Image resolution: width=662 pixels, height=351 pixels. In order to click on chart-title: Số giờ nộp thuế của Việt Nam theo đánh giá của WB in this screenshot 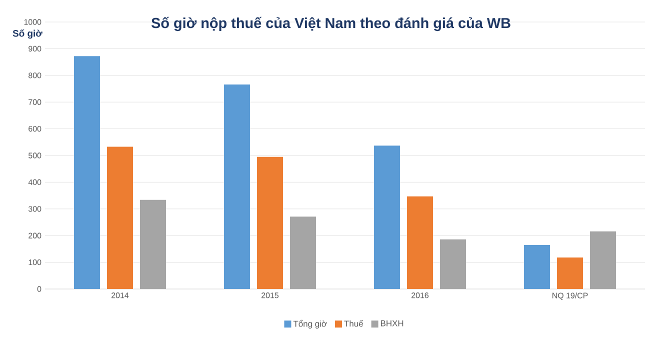, I will do `click(330, 24)`.